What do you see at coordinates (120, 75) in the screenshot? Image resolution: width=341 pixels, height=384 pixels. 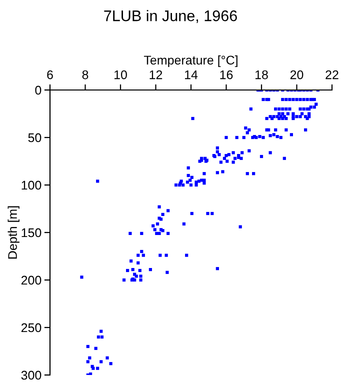 I see `x-tick-label: 10` at bounding box center [120, 75].